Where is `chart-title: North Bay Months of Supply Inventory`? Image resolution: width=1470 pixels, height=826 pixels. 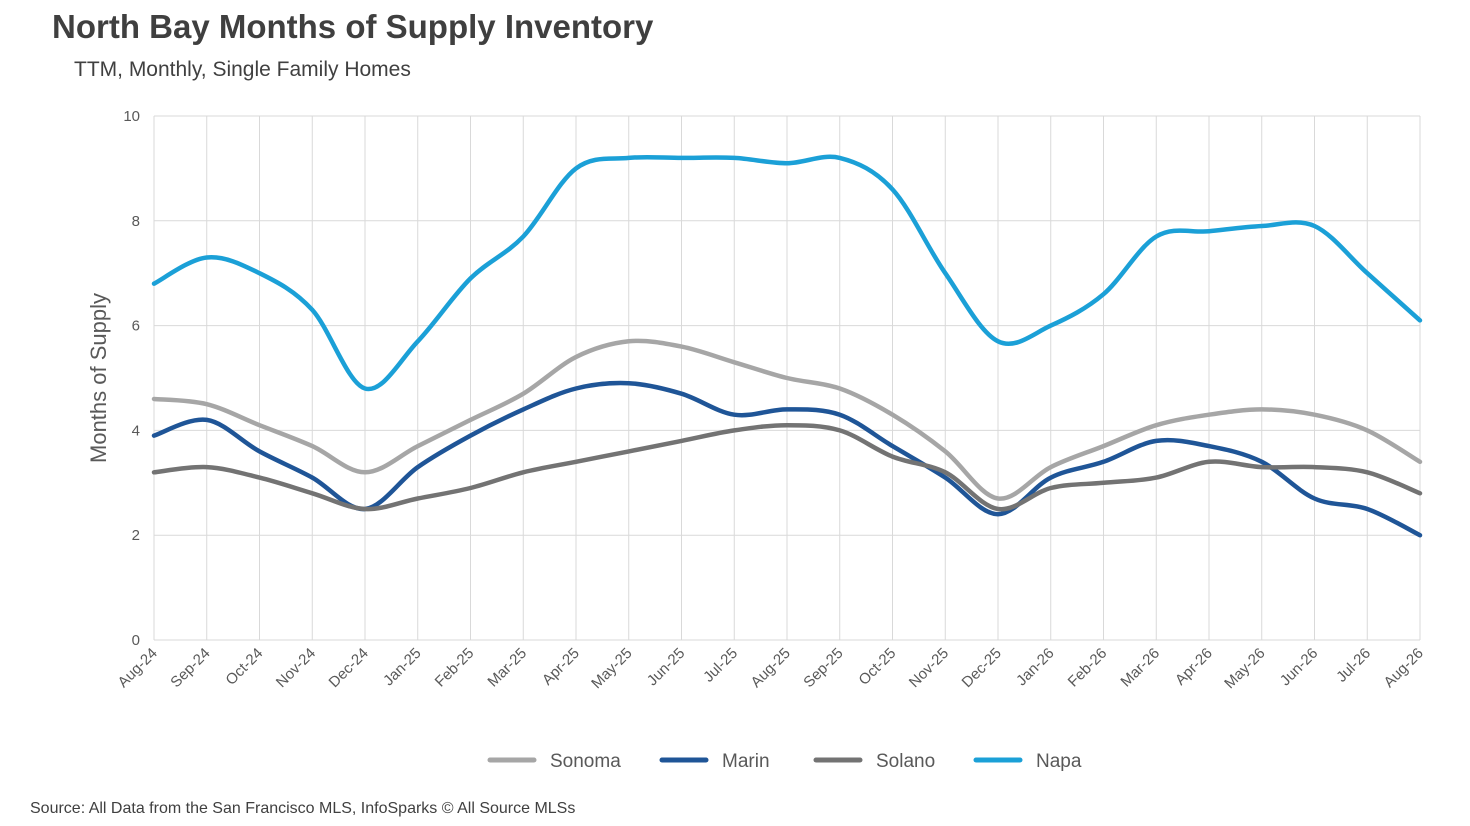
chart-title: North Bay Months of Supply Inventory is located at coordinates (353, 26).